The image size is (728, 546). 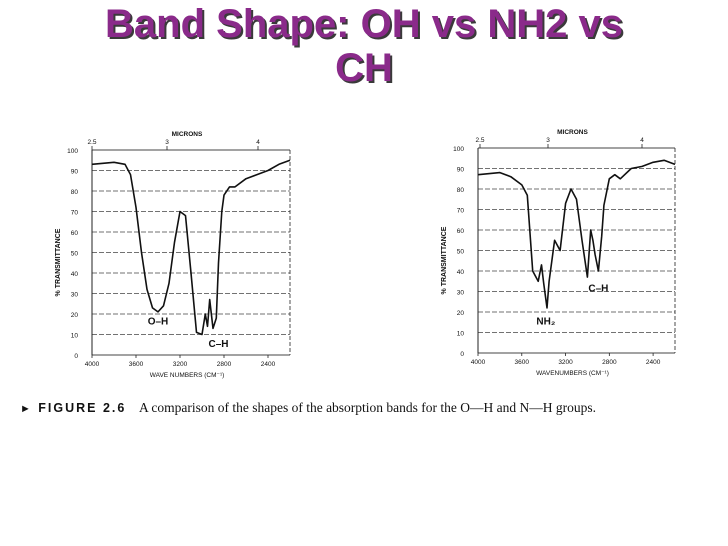 I want to click on figure-label: FIGURE 2.6, so click(x=82, y=408).